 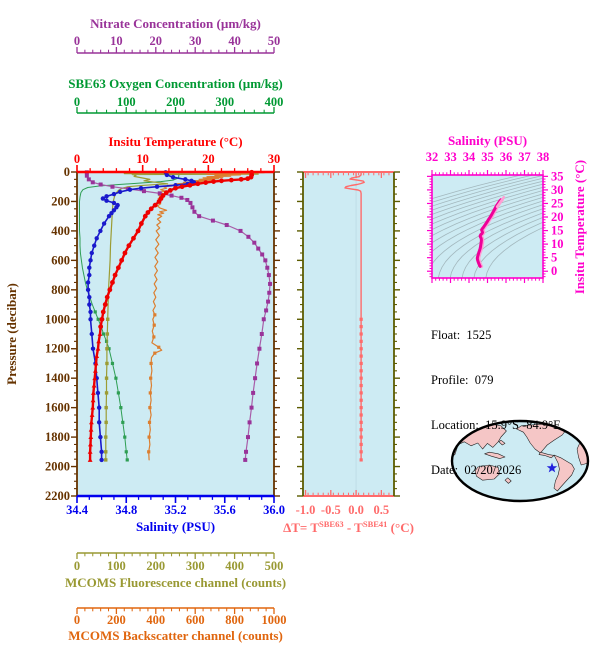 I want to click on pressure-tick-label: 2200, so click(x=57, y=496).